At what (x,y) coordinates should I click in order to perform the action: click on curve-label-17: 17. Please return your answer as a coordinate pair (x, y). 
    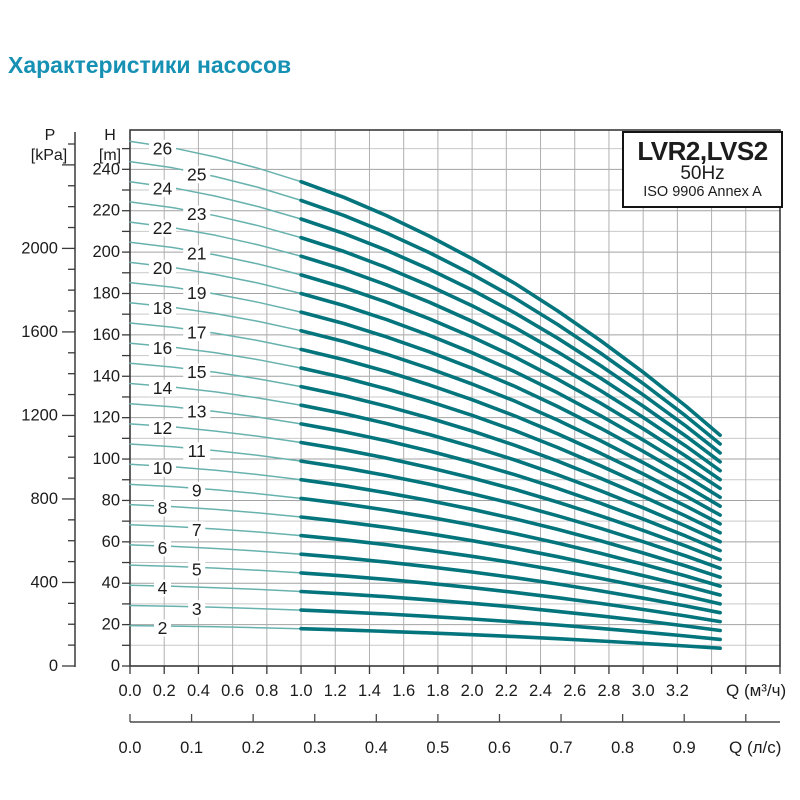
    Looking at the image, I should click on (196, 333).